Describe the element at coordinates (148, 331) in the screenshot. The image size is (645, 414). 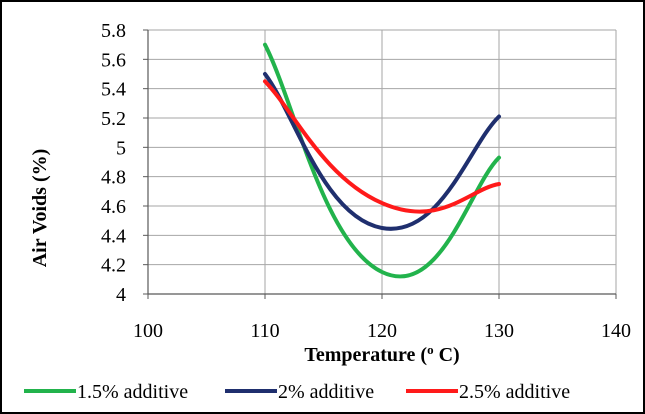
I see `x-tick-label: 100` at that location.